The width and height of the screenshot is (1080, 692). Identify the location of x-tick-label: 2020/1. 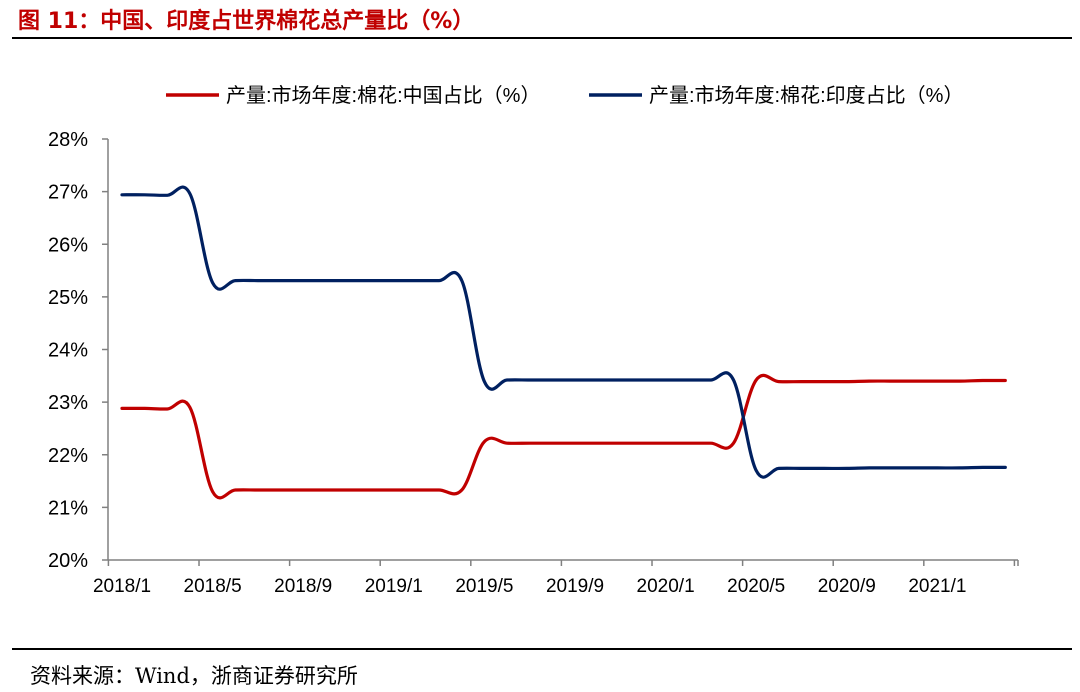
(666, 586).